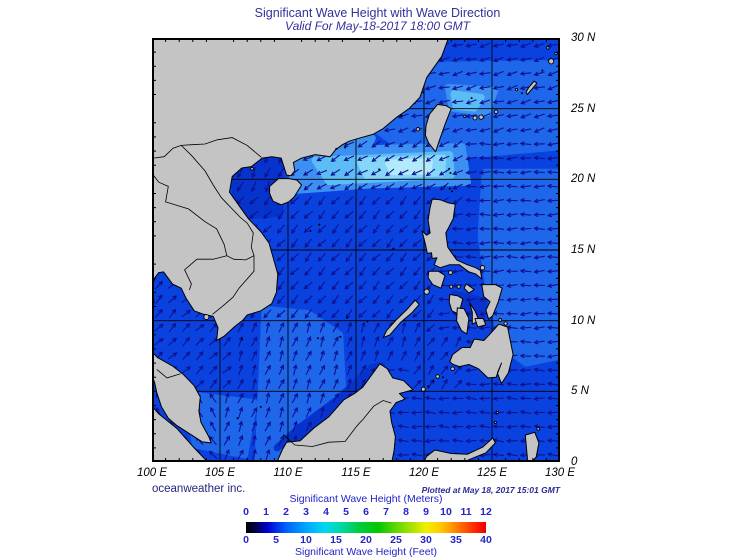  I want to click on lon-tick-label: 130 E, so click(560, 473).